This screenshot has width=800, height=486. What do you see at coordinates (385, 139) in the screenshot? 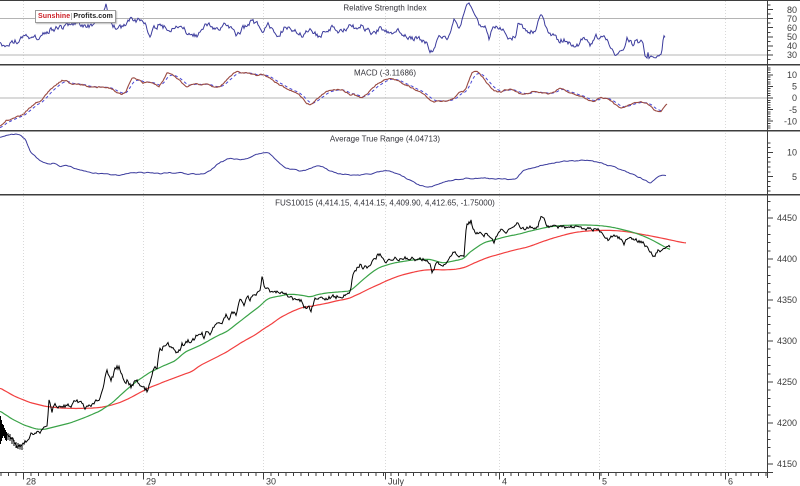
I see `svg-text: Average True Range (4.04713)` at bounding box center [385, 139].